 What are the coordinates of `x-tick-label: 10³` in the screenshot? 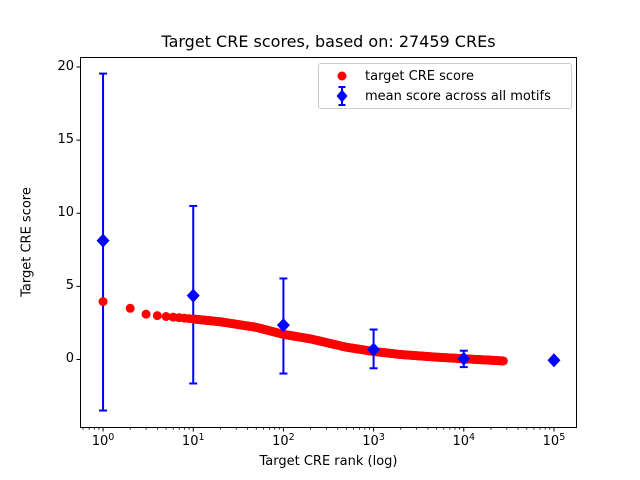 It's located at (373, 440).